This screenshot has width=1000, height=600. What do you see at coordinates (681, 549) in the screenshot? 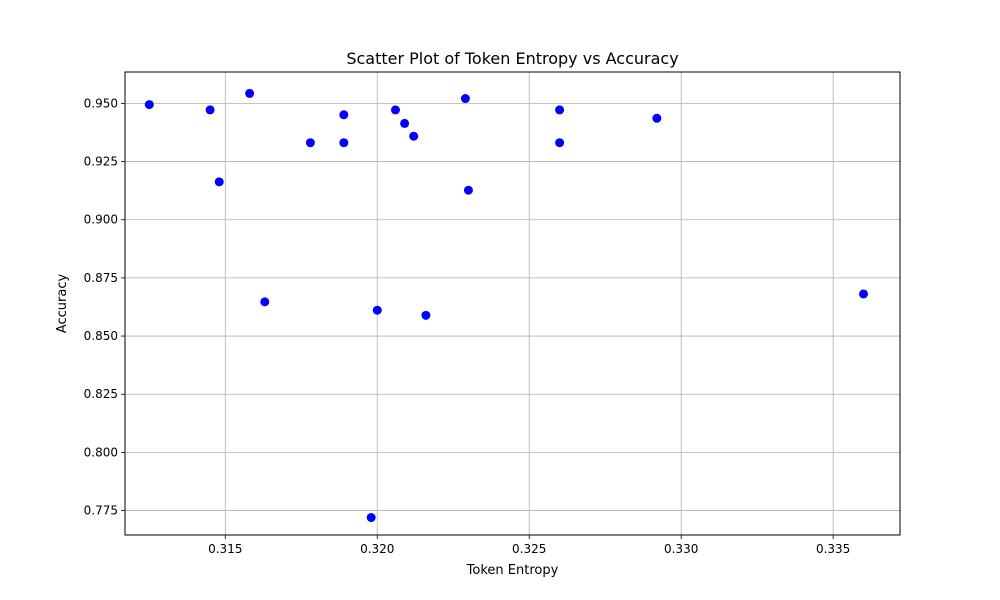
I see `x-tick-label: 0.330` at bounding box center [681, 549].